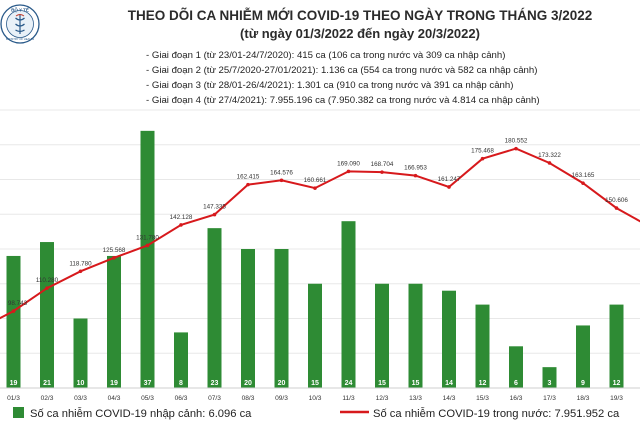  I want to click on bar-label: 9, so click(583, 383).